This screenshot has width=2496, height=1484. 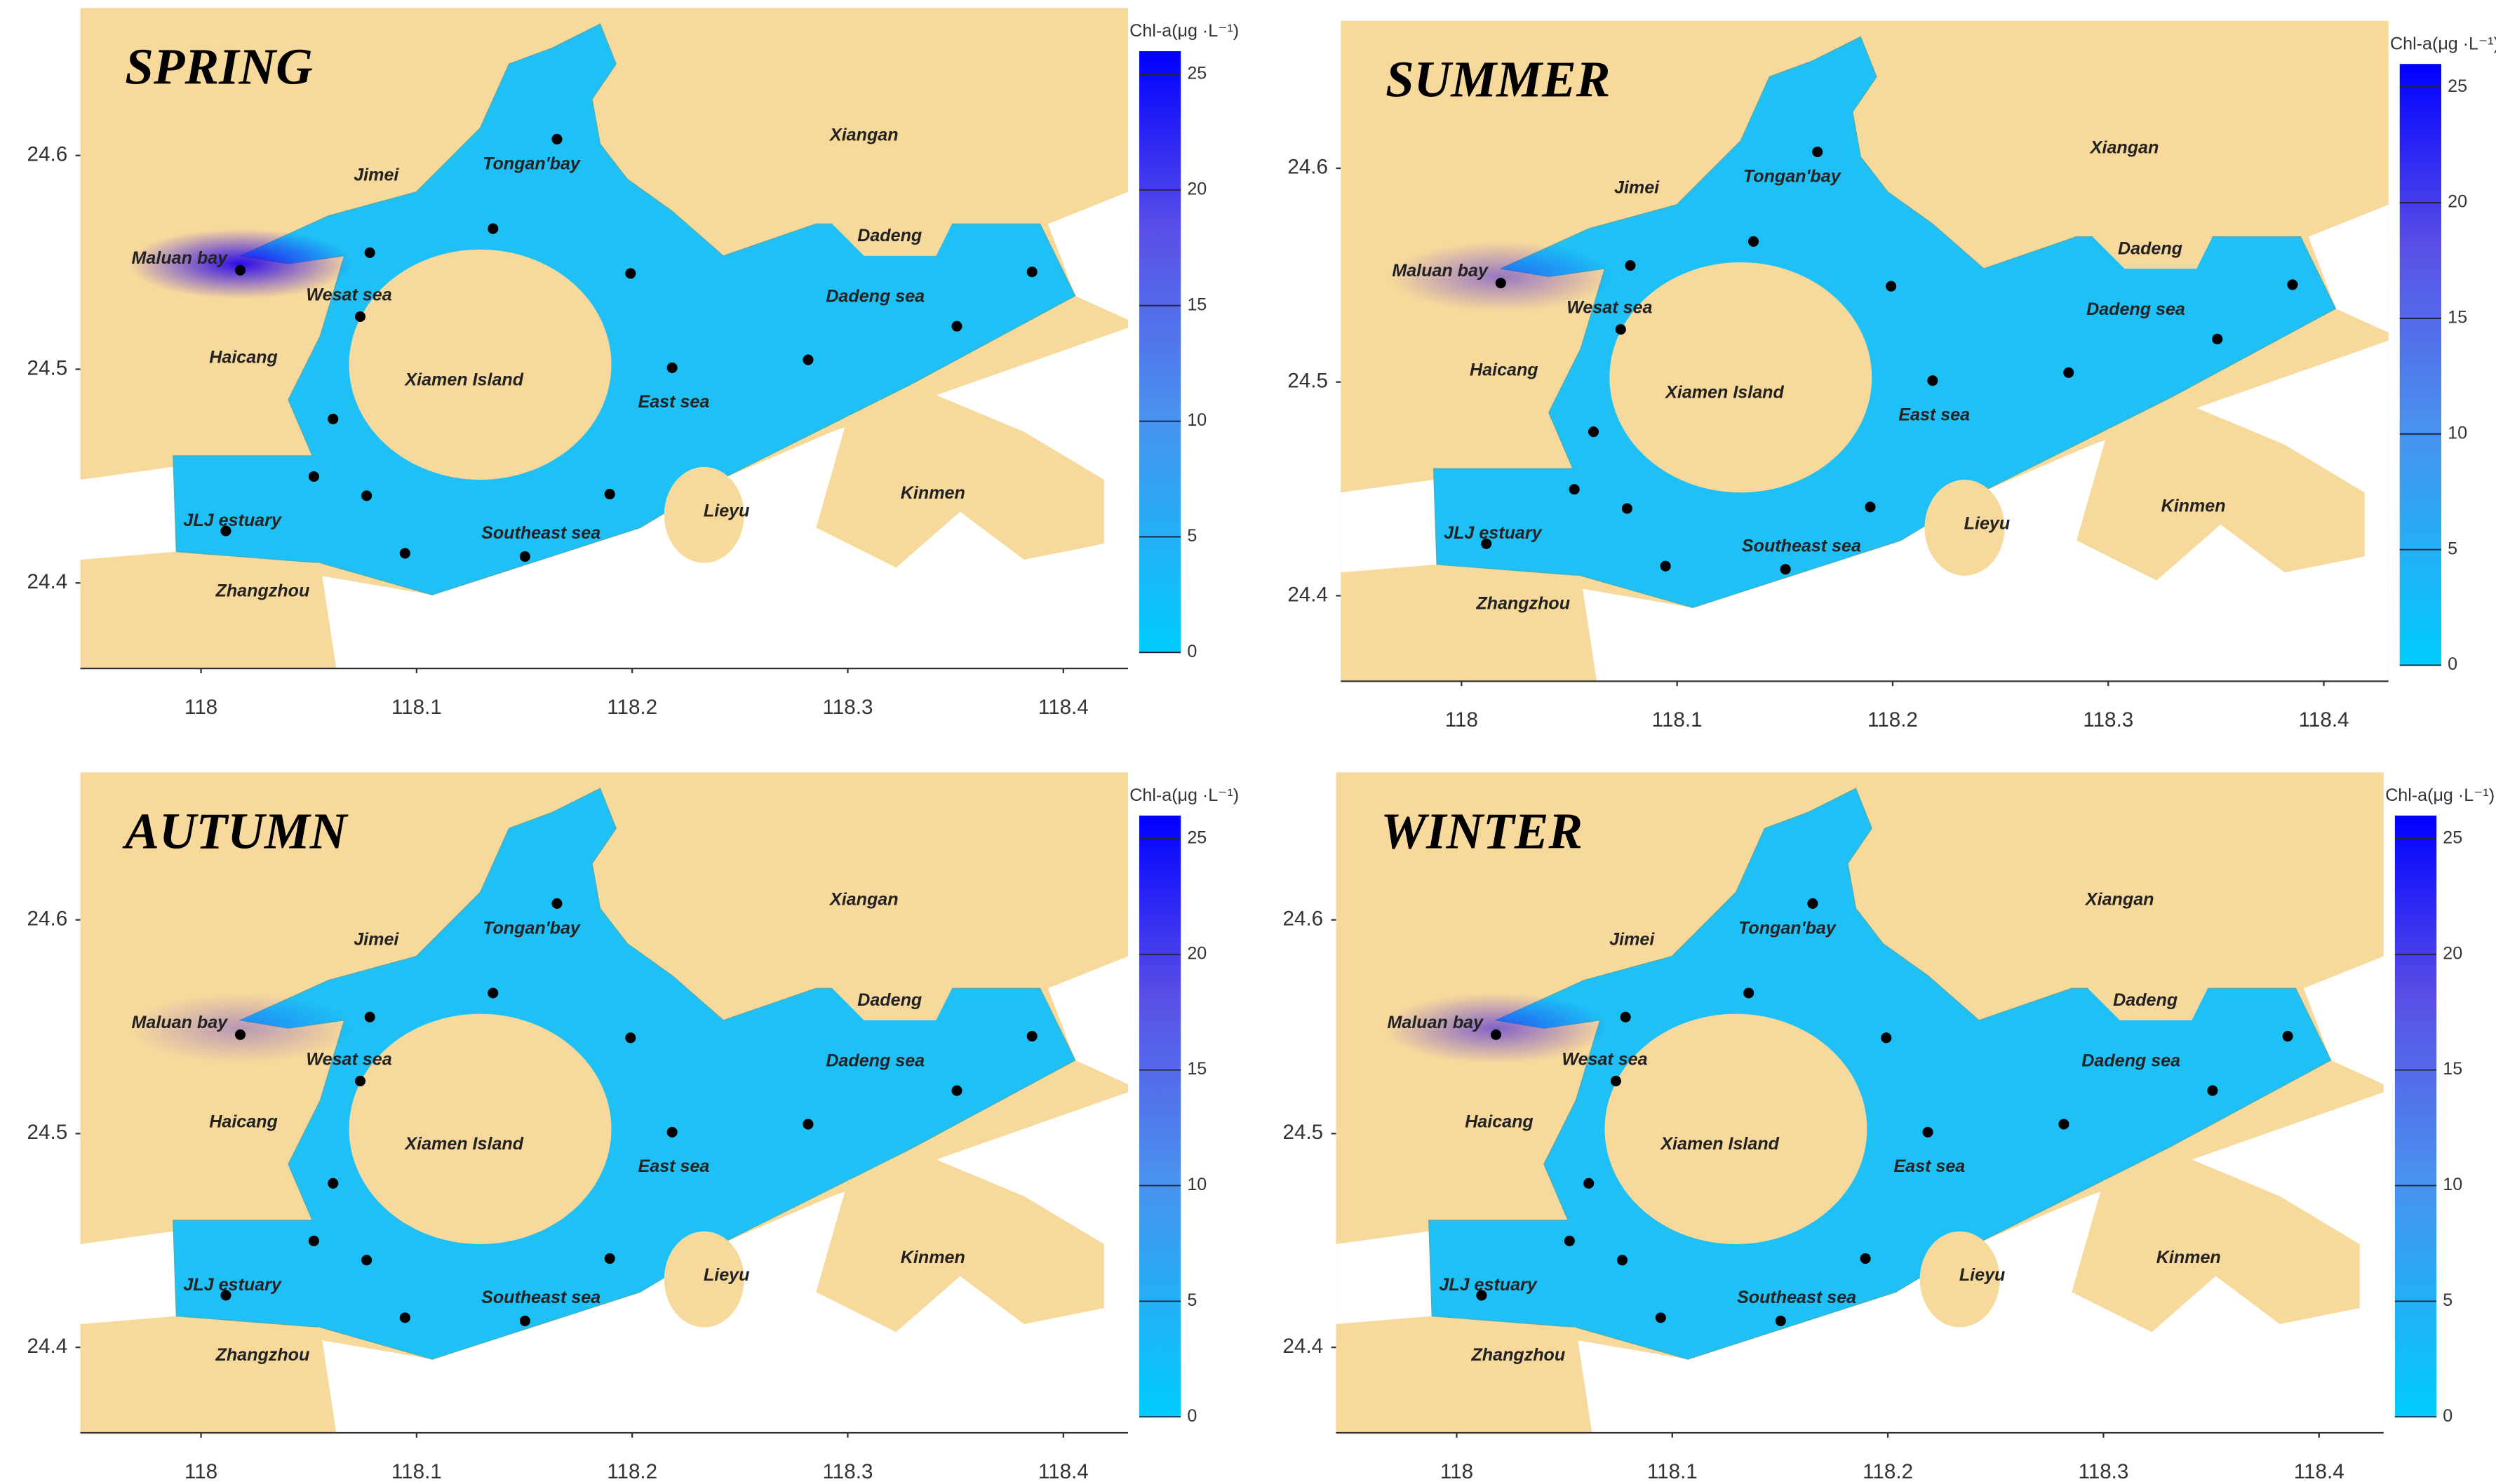 I want to click on panel-title: SUMMER, so click(x=1497, y=79).